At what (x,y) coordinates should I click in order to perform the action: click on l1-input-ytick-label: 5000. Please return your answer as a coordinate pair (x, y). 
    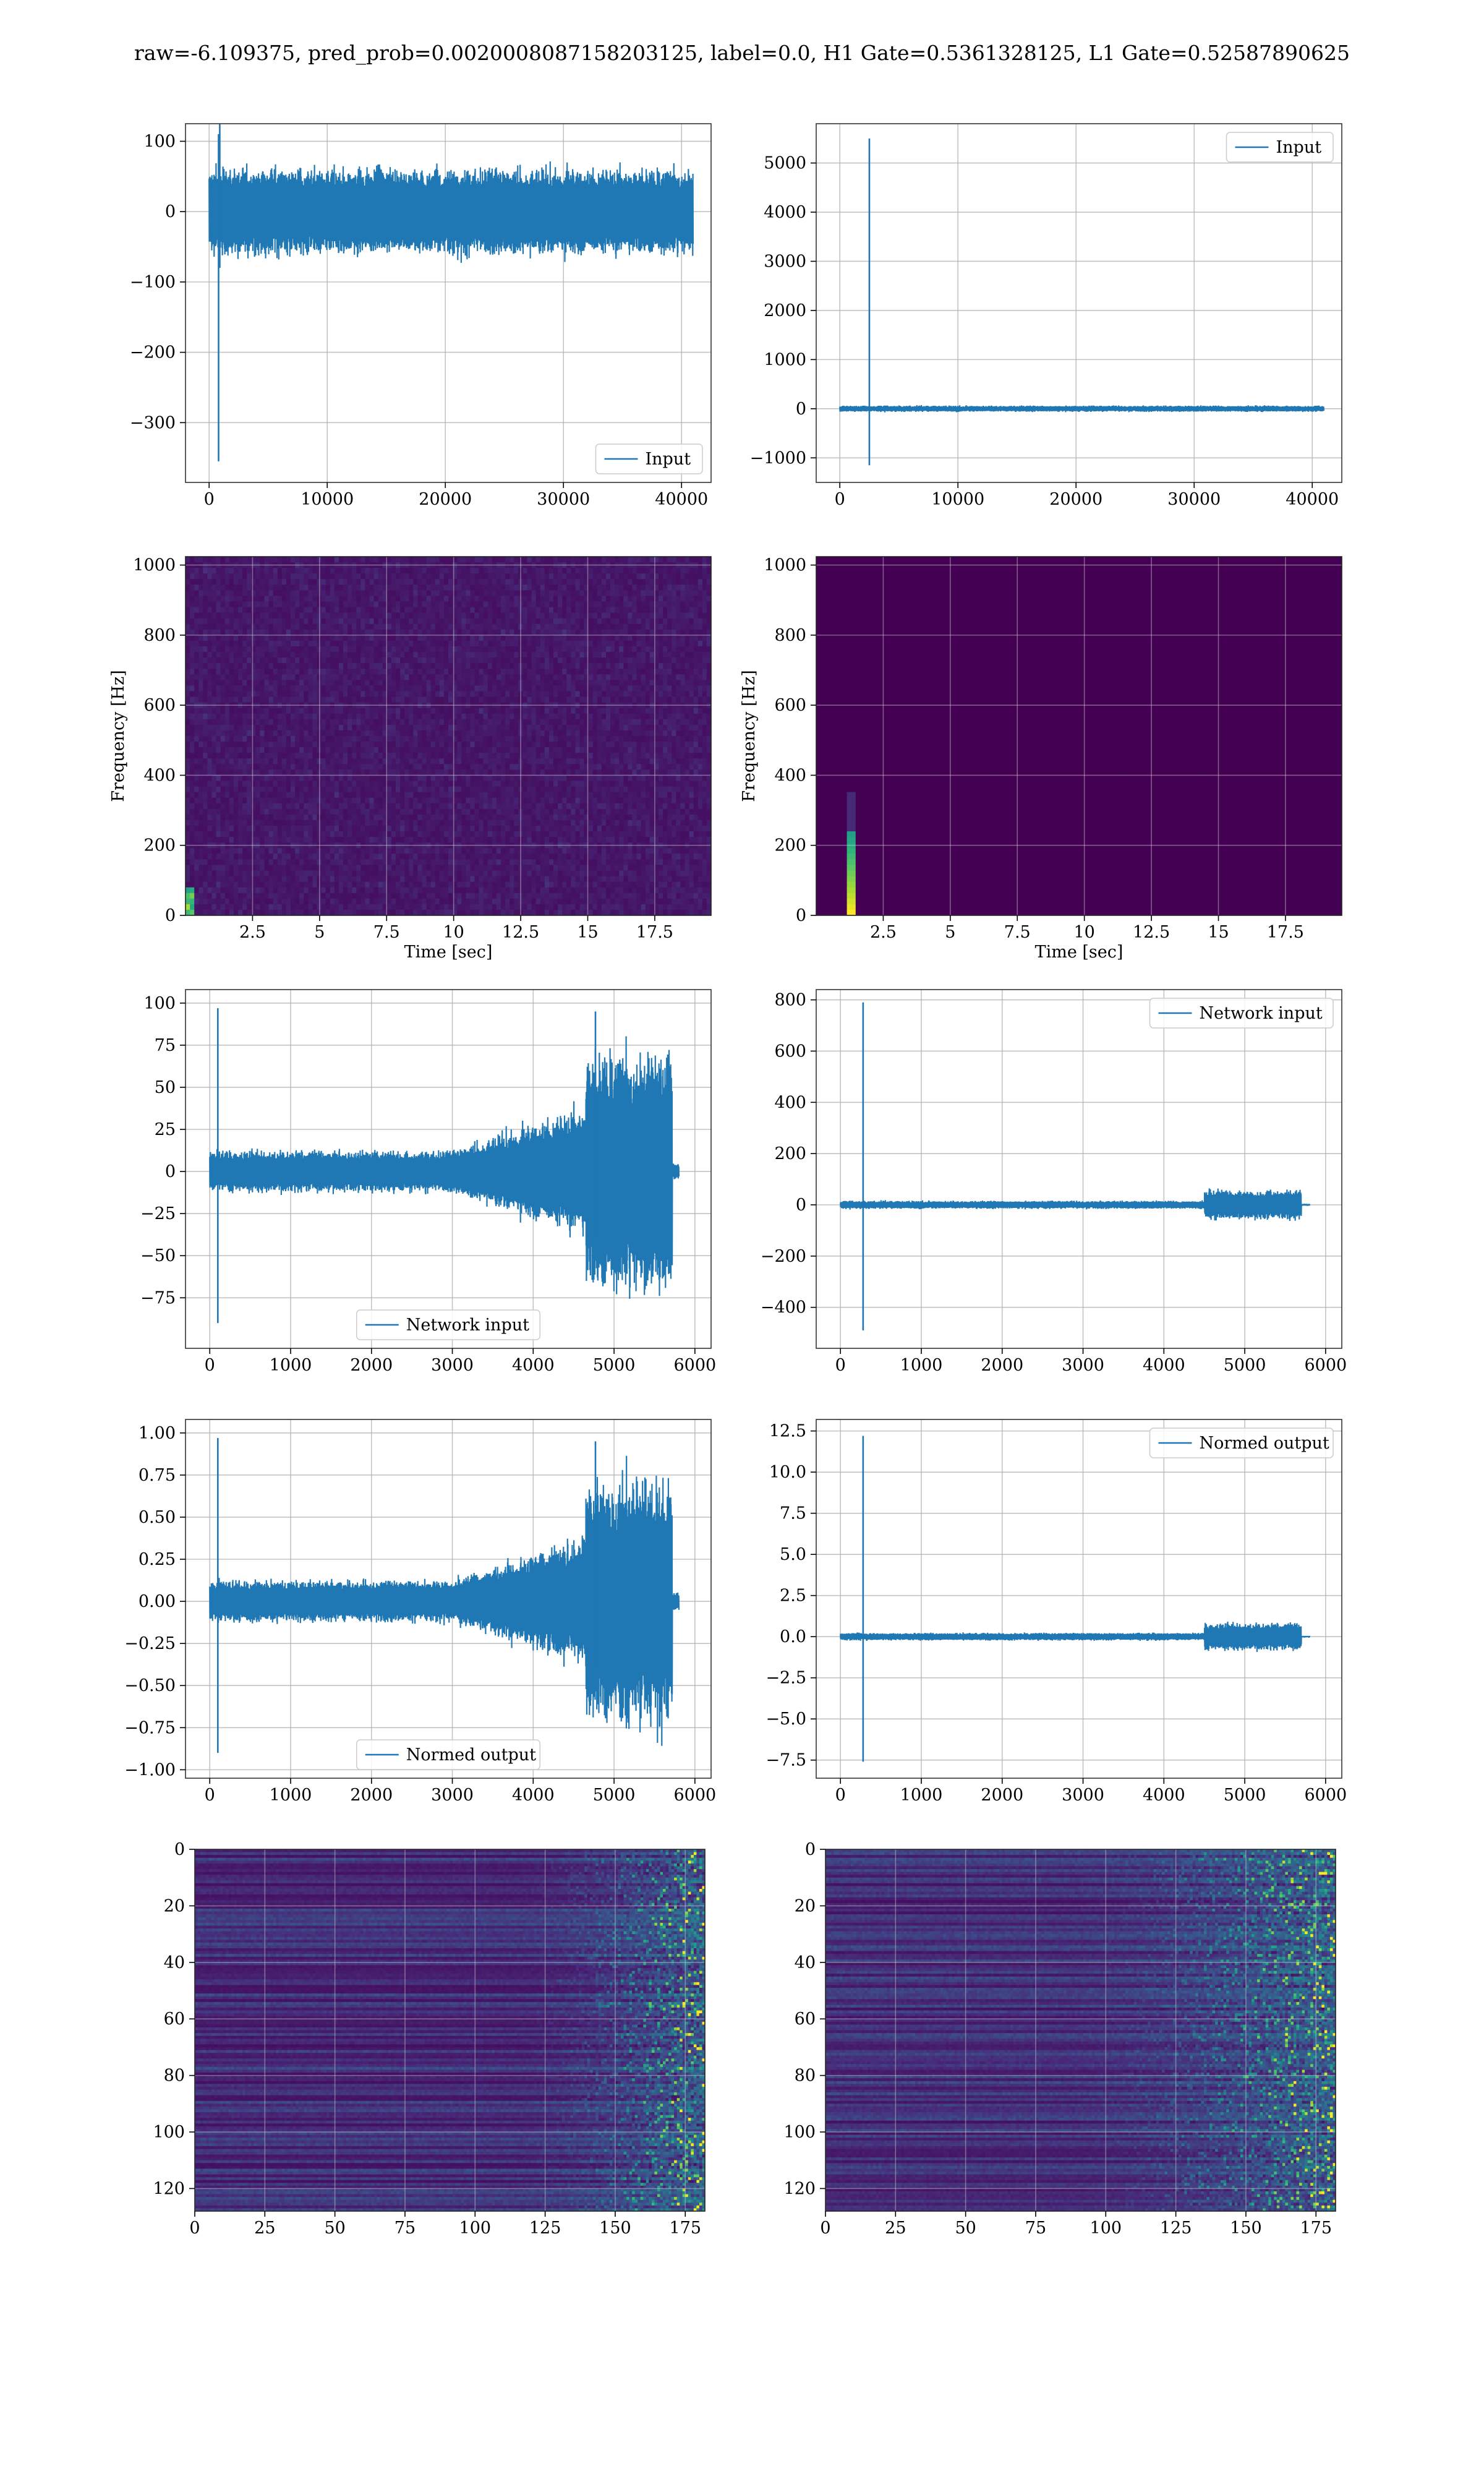
    Looking at the image, I should click on (785, 164).